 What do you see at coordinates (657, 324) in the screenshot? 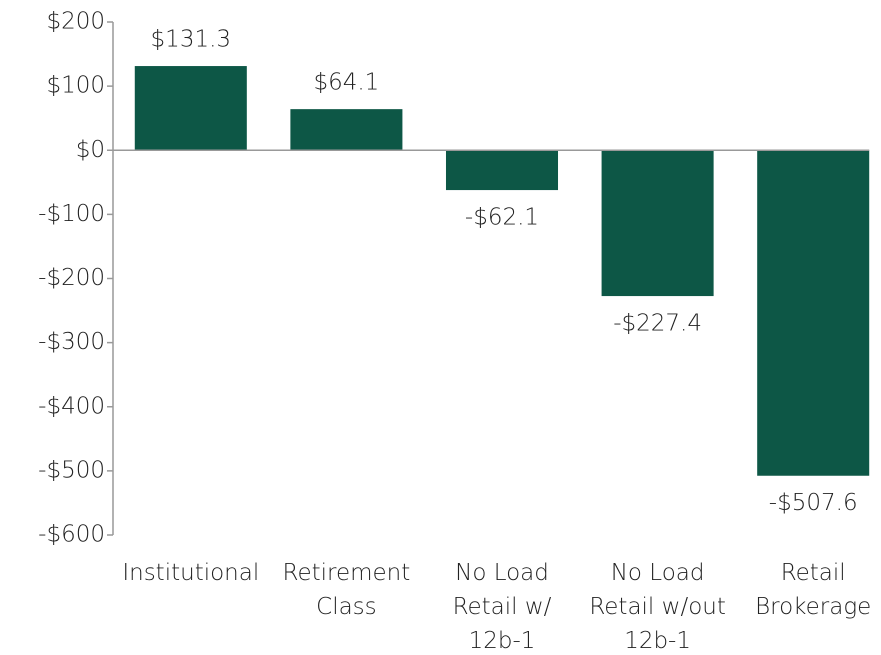
I see `value-label: -$227.4` at bounding box center [657, 324].